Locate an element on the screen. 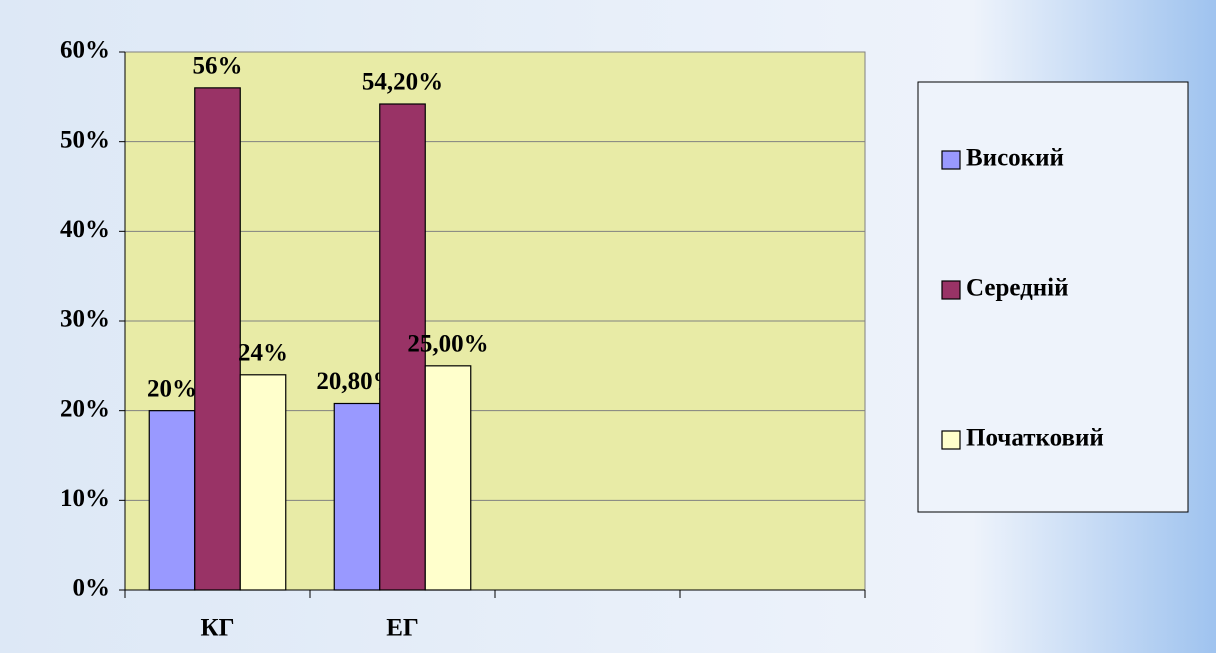  x-tick-label: КГ is located at coordinates (217, 628).